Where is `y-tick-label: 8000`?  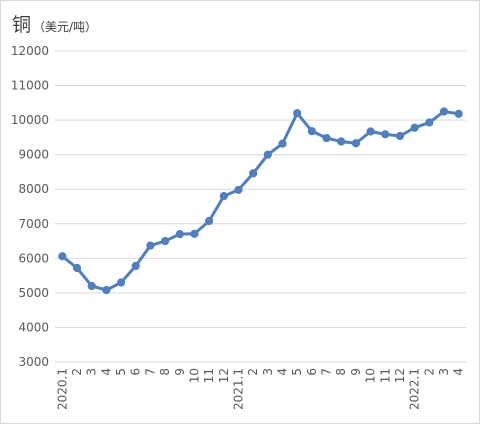 y-tick-label: 8000 is located at coordinates (33, 189).